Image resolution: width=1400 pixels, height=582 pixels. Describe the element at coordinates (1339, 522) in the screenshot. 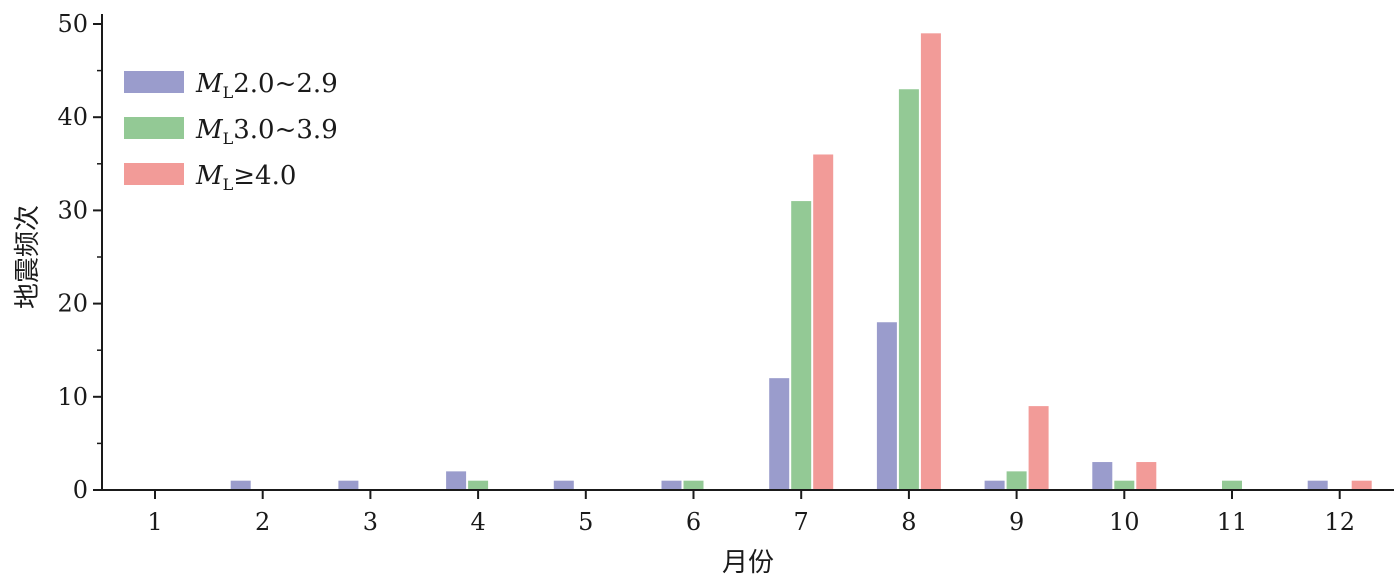

I see `x-tick-label: 12` at that location.